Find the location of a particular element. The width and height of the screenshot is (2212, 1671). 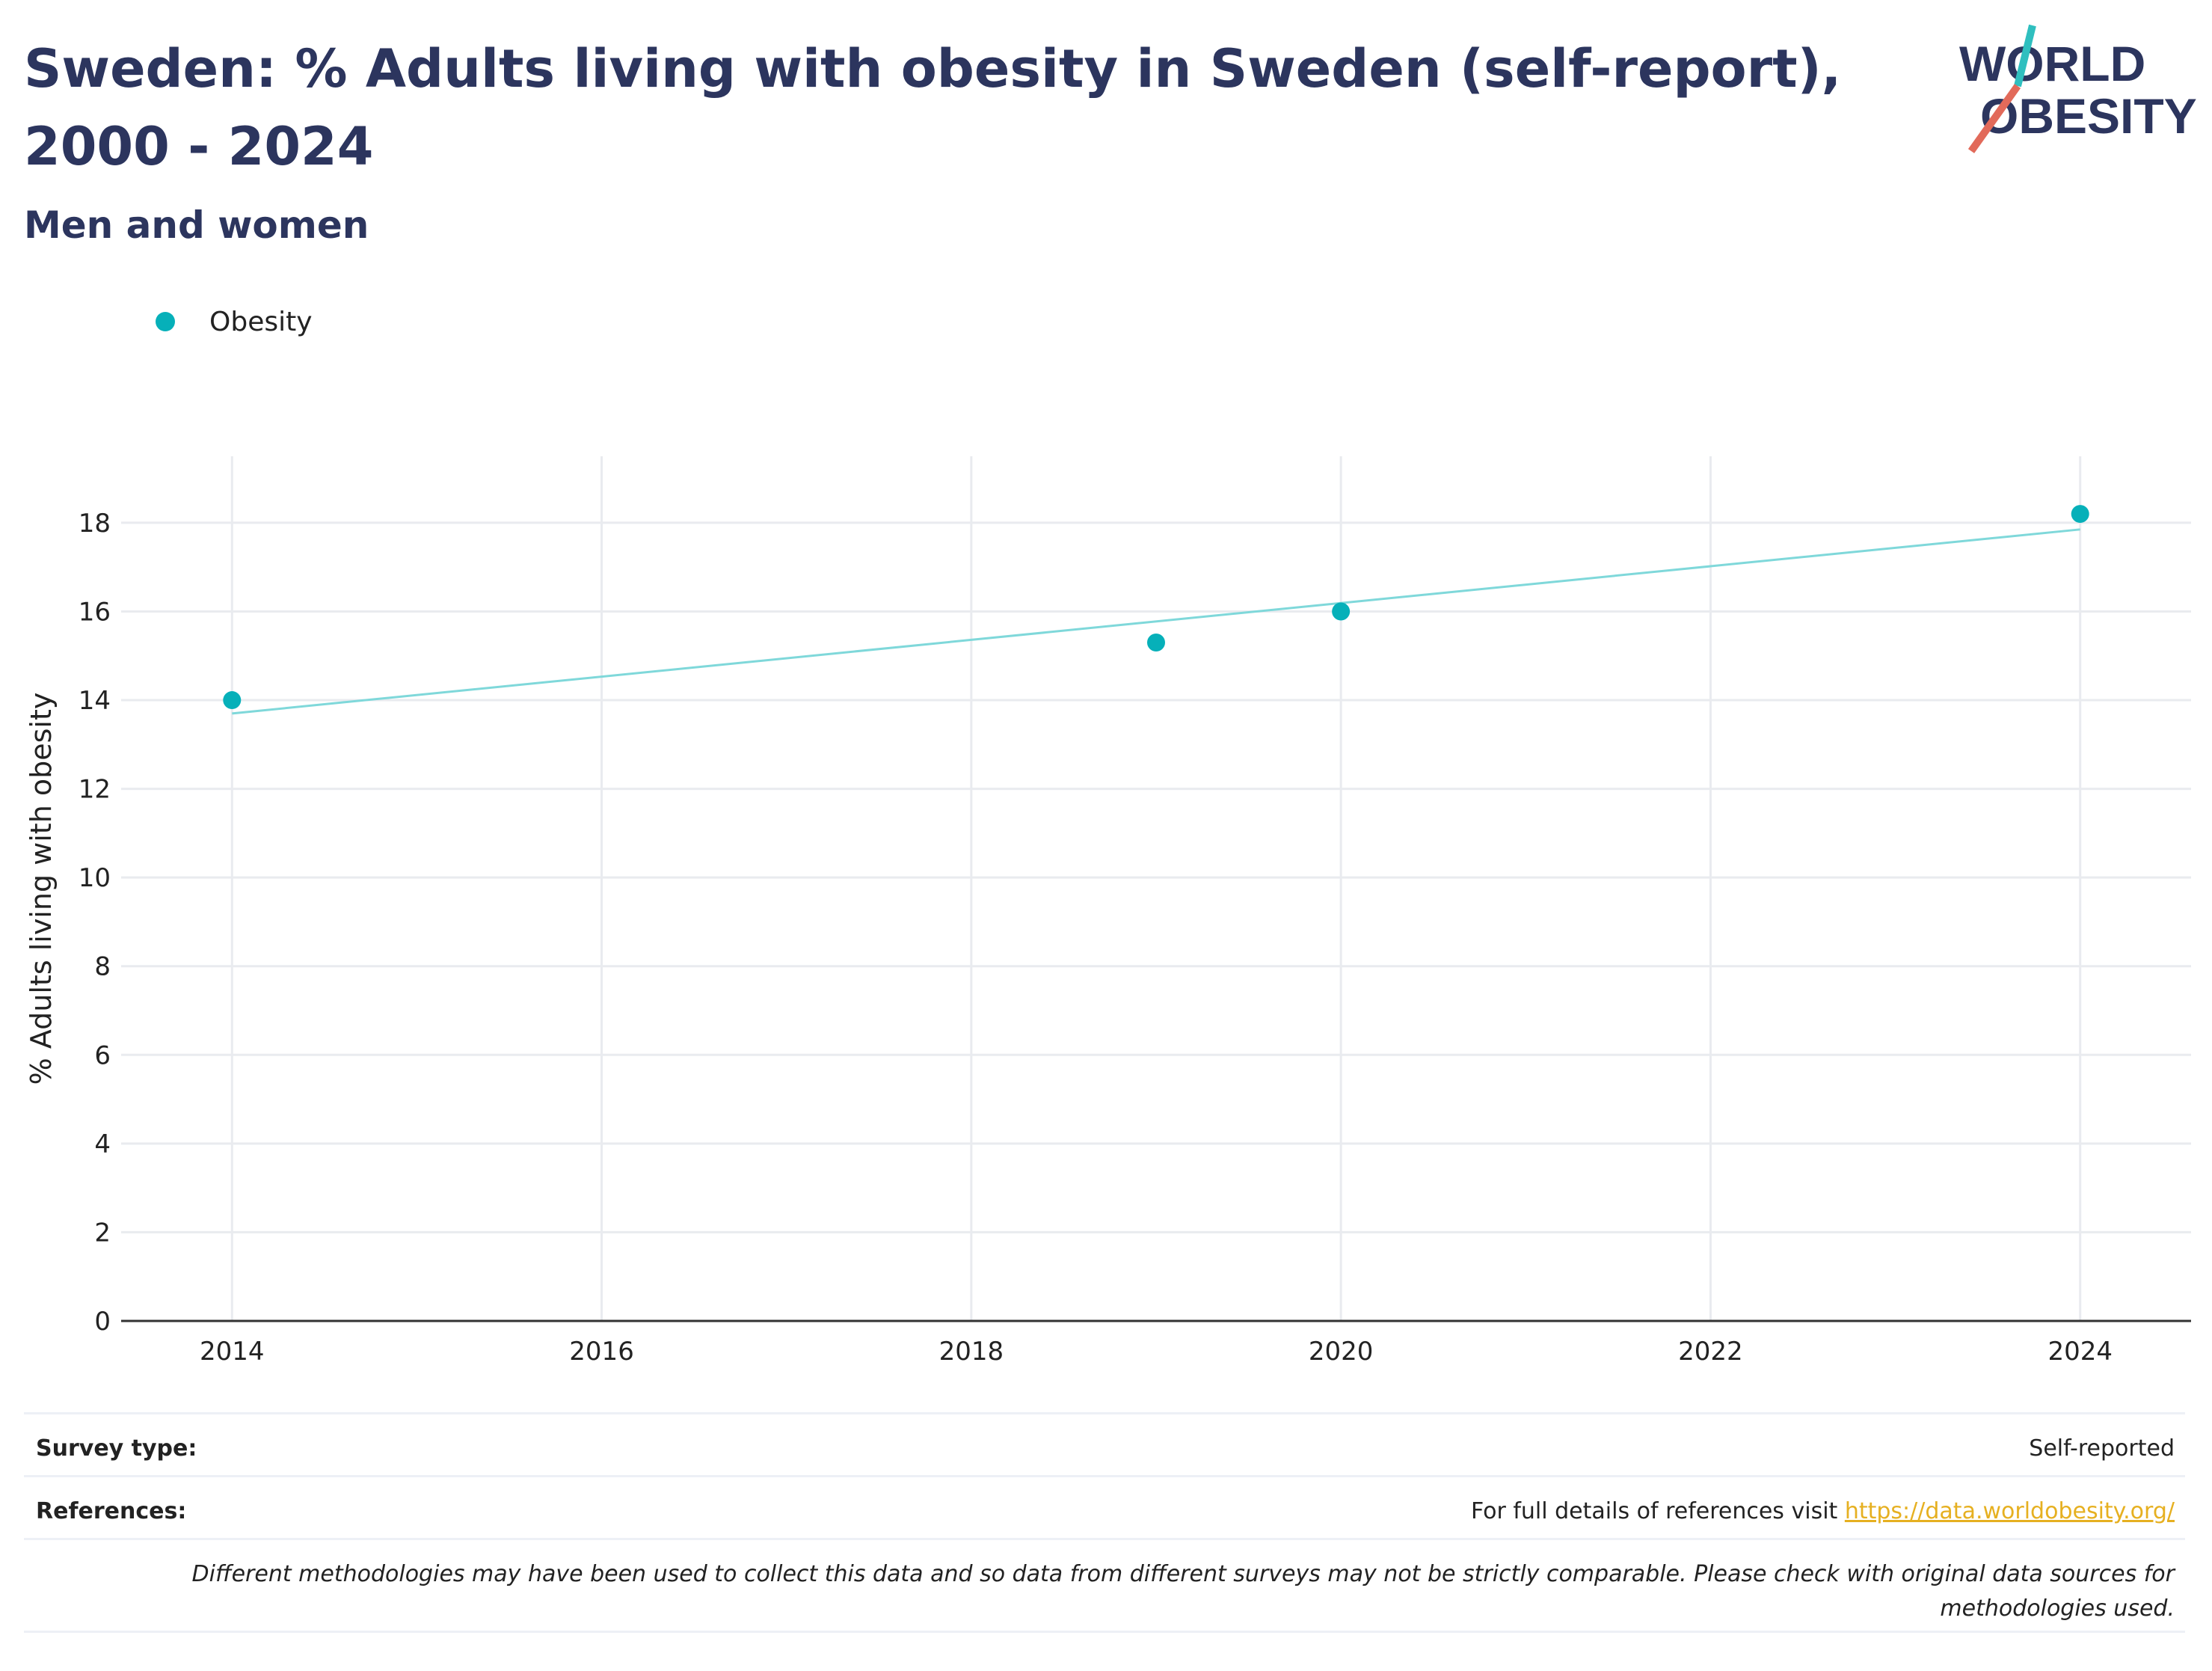

x-tick-label: 2024 is located at coordinates (2080, 1352).